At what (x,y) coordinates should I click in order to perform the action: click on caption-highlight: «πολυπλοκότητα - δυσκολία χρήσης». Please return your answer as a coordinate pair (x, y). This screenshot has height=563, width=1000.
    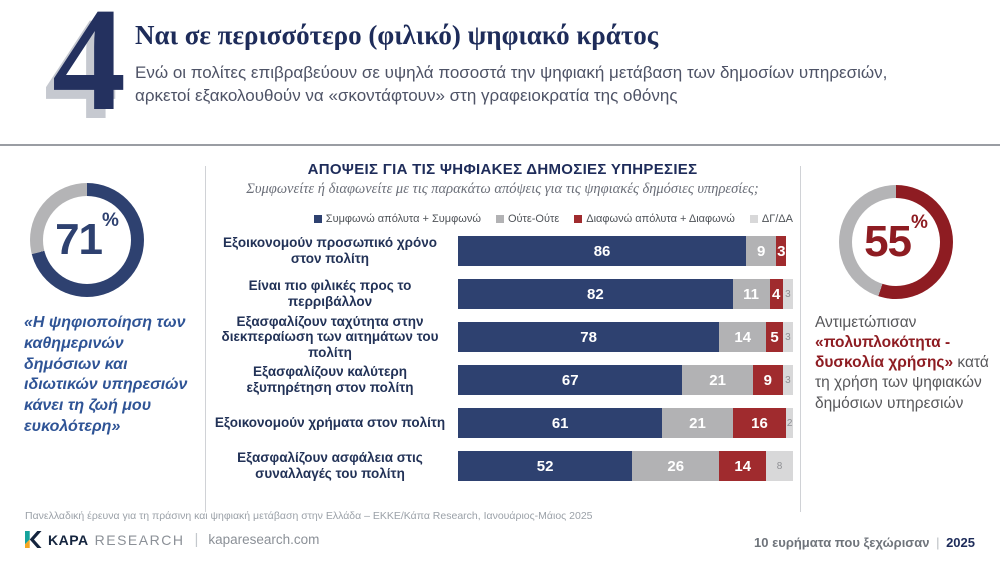
    Looking at the image, I should click on (884, 353).